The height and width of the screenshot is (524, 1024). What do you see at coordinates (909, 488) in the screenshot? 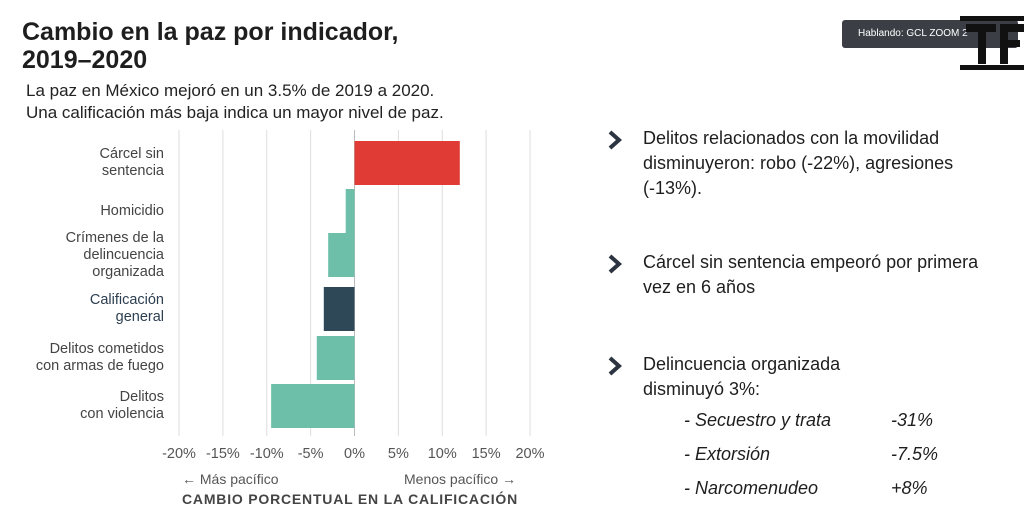
I see `sub-item-value: +8%` at bounding box center [909, 488].